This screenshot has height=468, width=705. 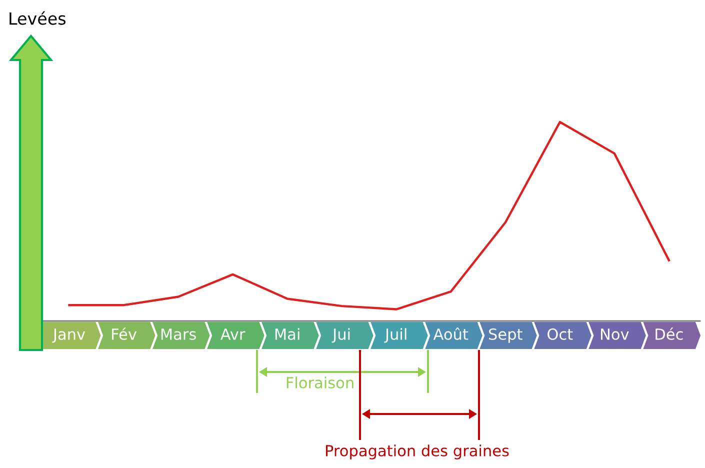 What do you see at coordinates (233, 334) in the screenshot?
I see `x-tick-label: Avr` at bounding box center [233, 334].